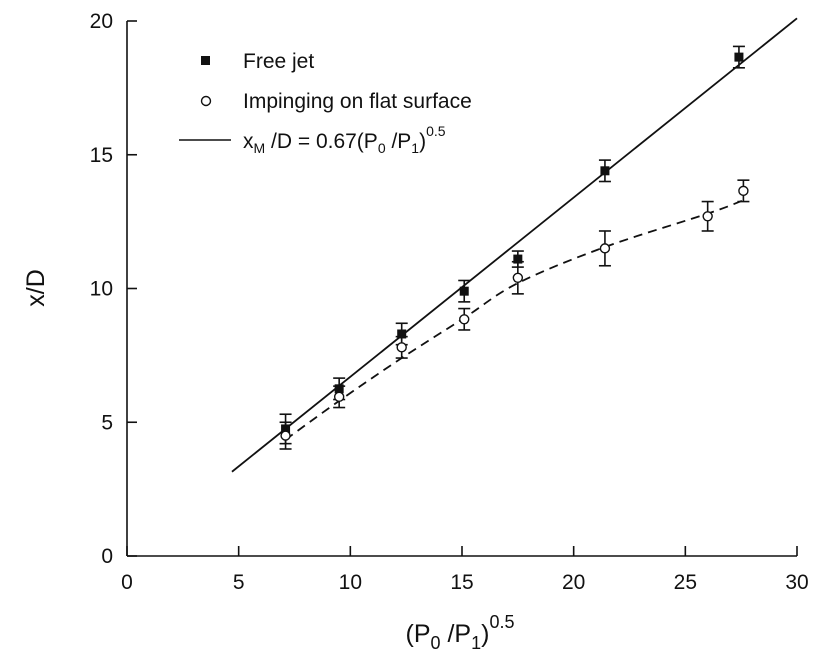 The height and width of the screenshot is (659, 813). Describe the element at coordinates (205, 60) in the screenshot. I see `legend-marker-square` at that location.